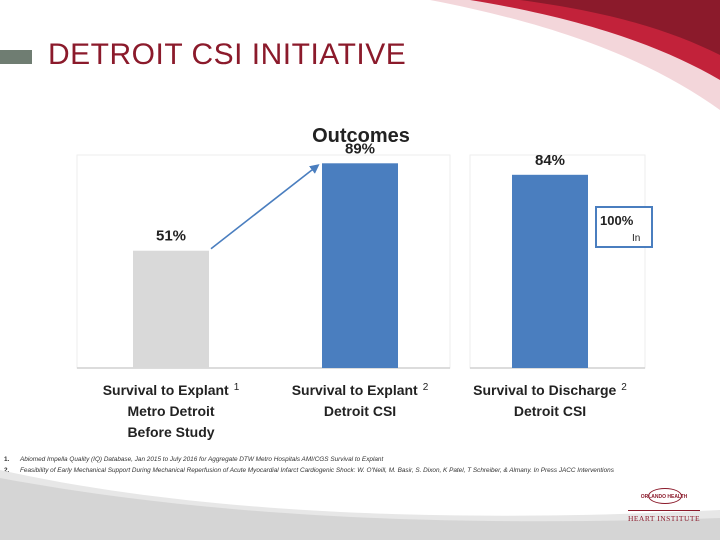 This screenshot has height=540, width=720. What do you see at coordinates (575, 55) in the screenshot?
I see `top-decorative-swoosh` at bounding box center [575, 55].